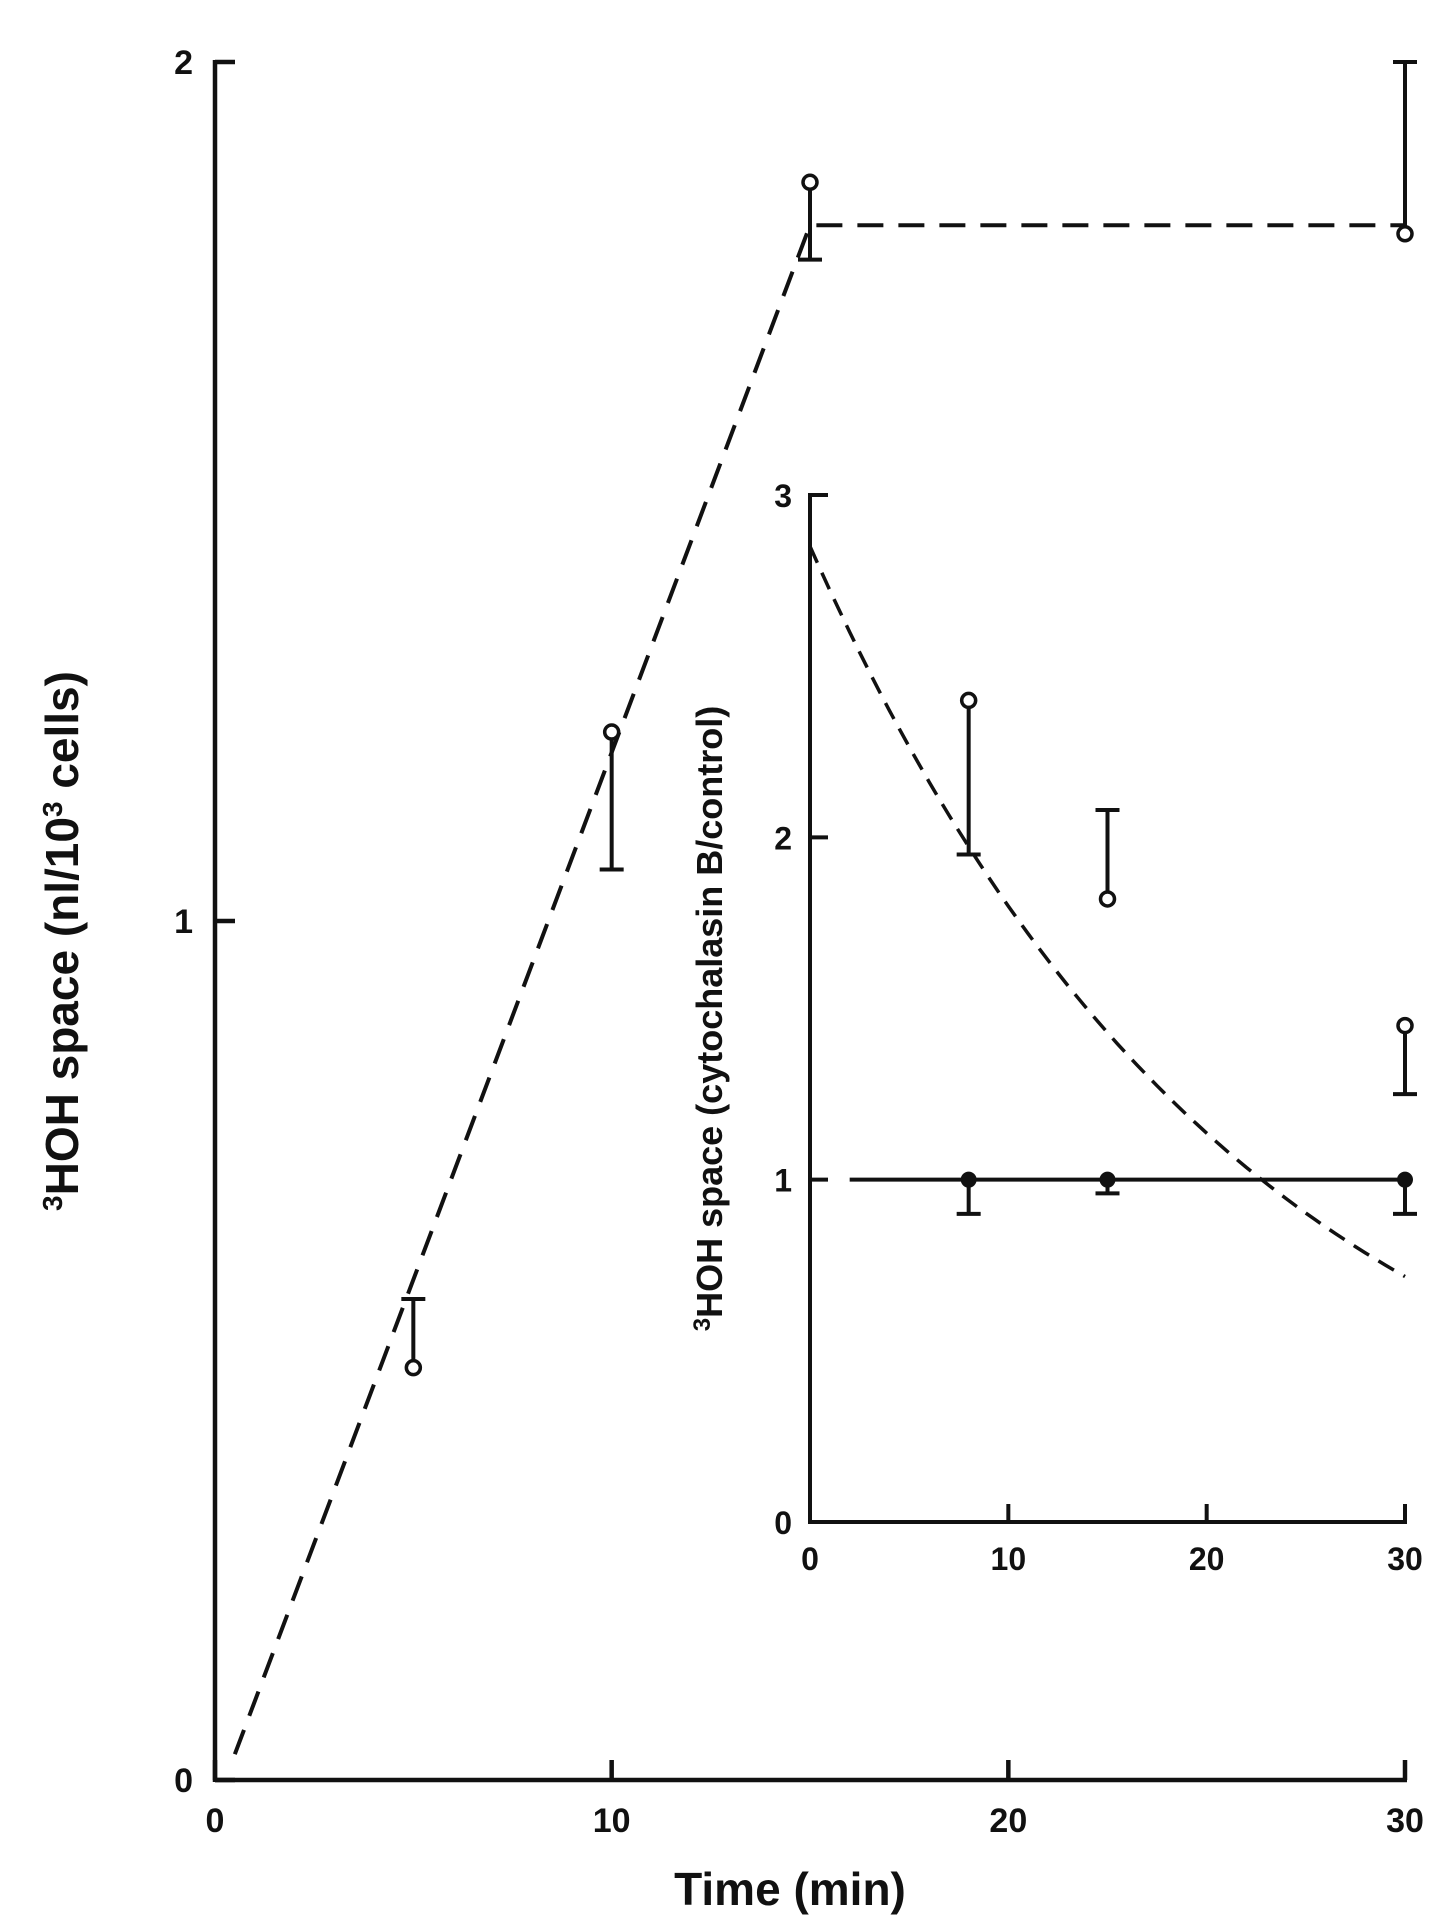 The image size is (1441, 1923). Describe the element at coordinates (709, 1019) in the screenshot. I see `inset-y-axis-title: 3HOH space (cytochalasin B/control)` at that location.